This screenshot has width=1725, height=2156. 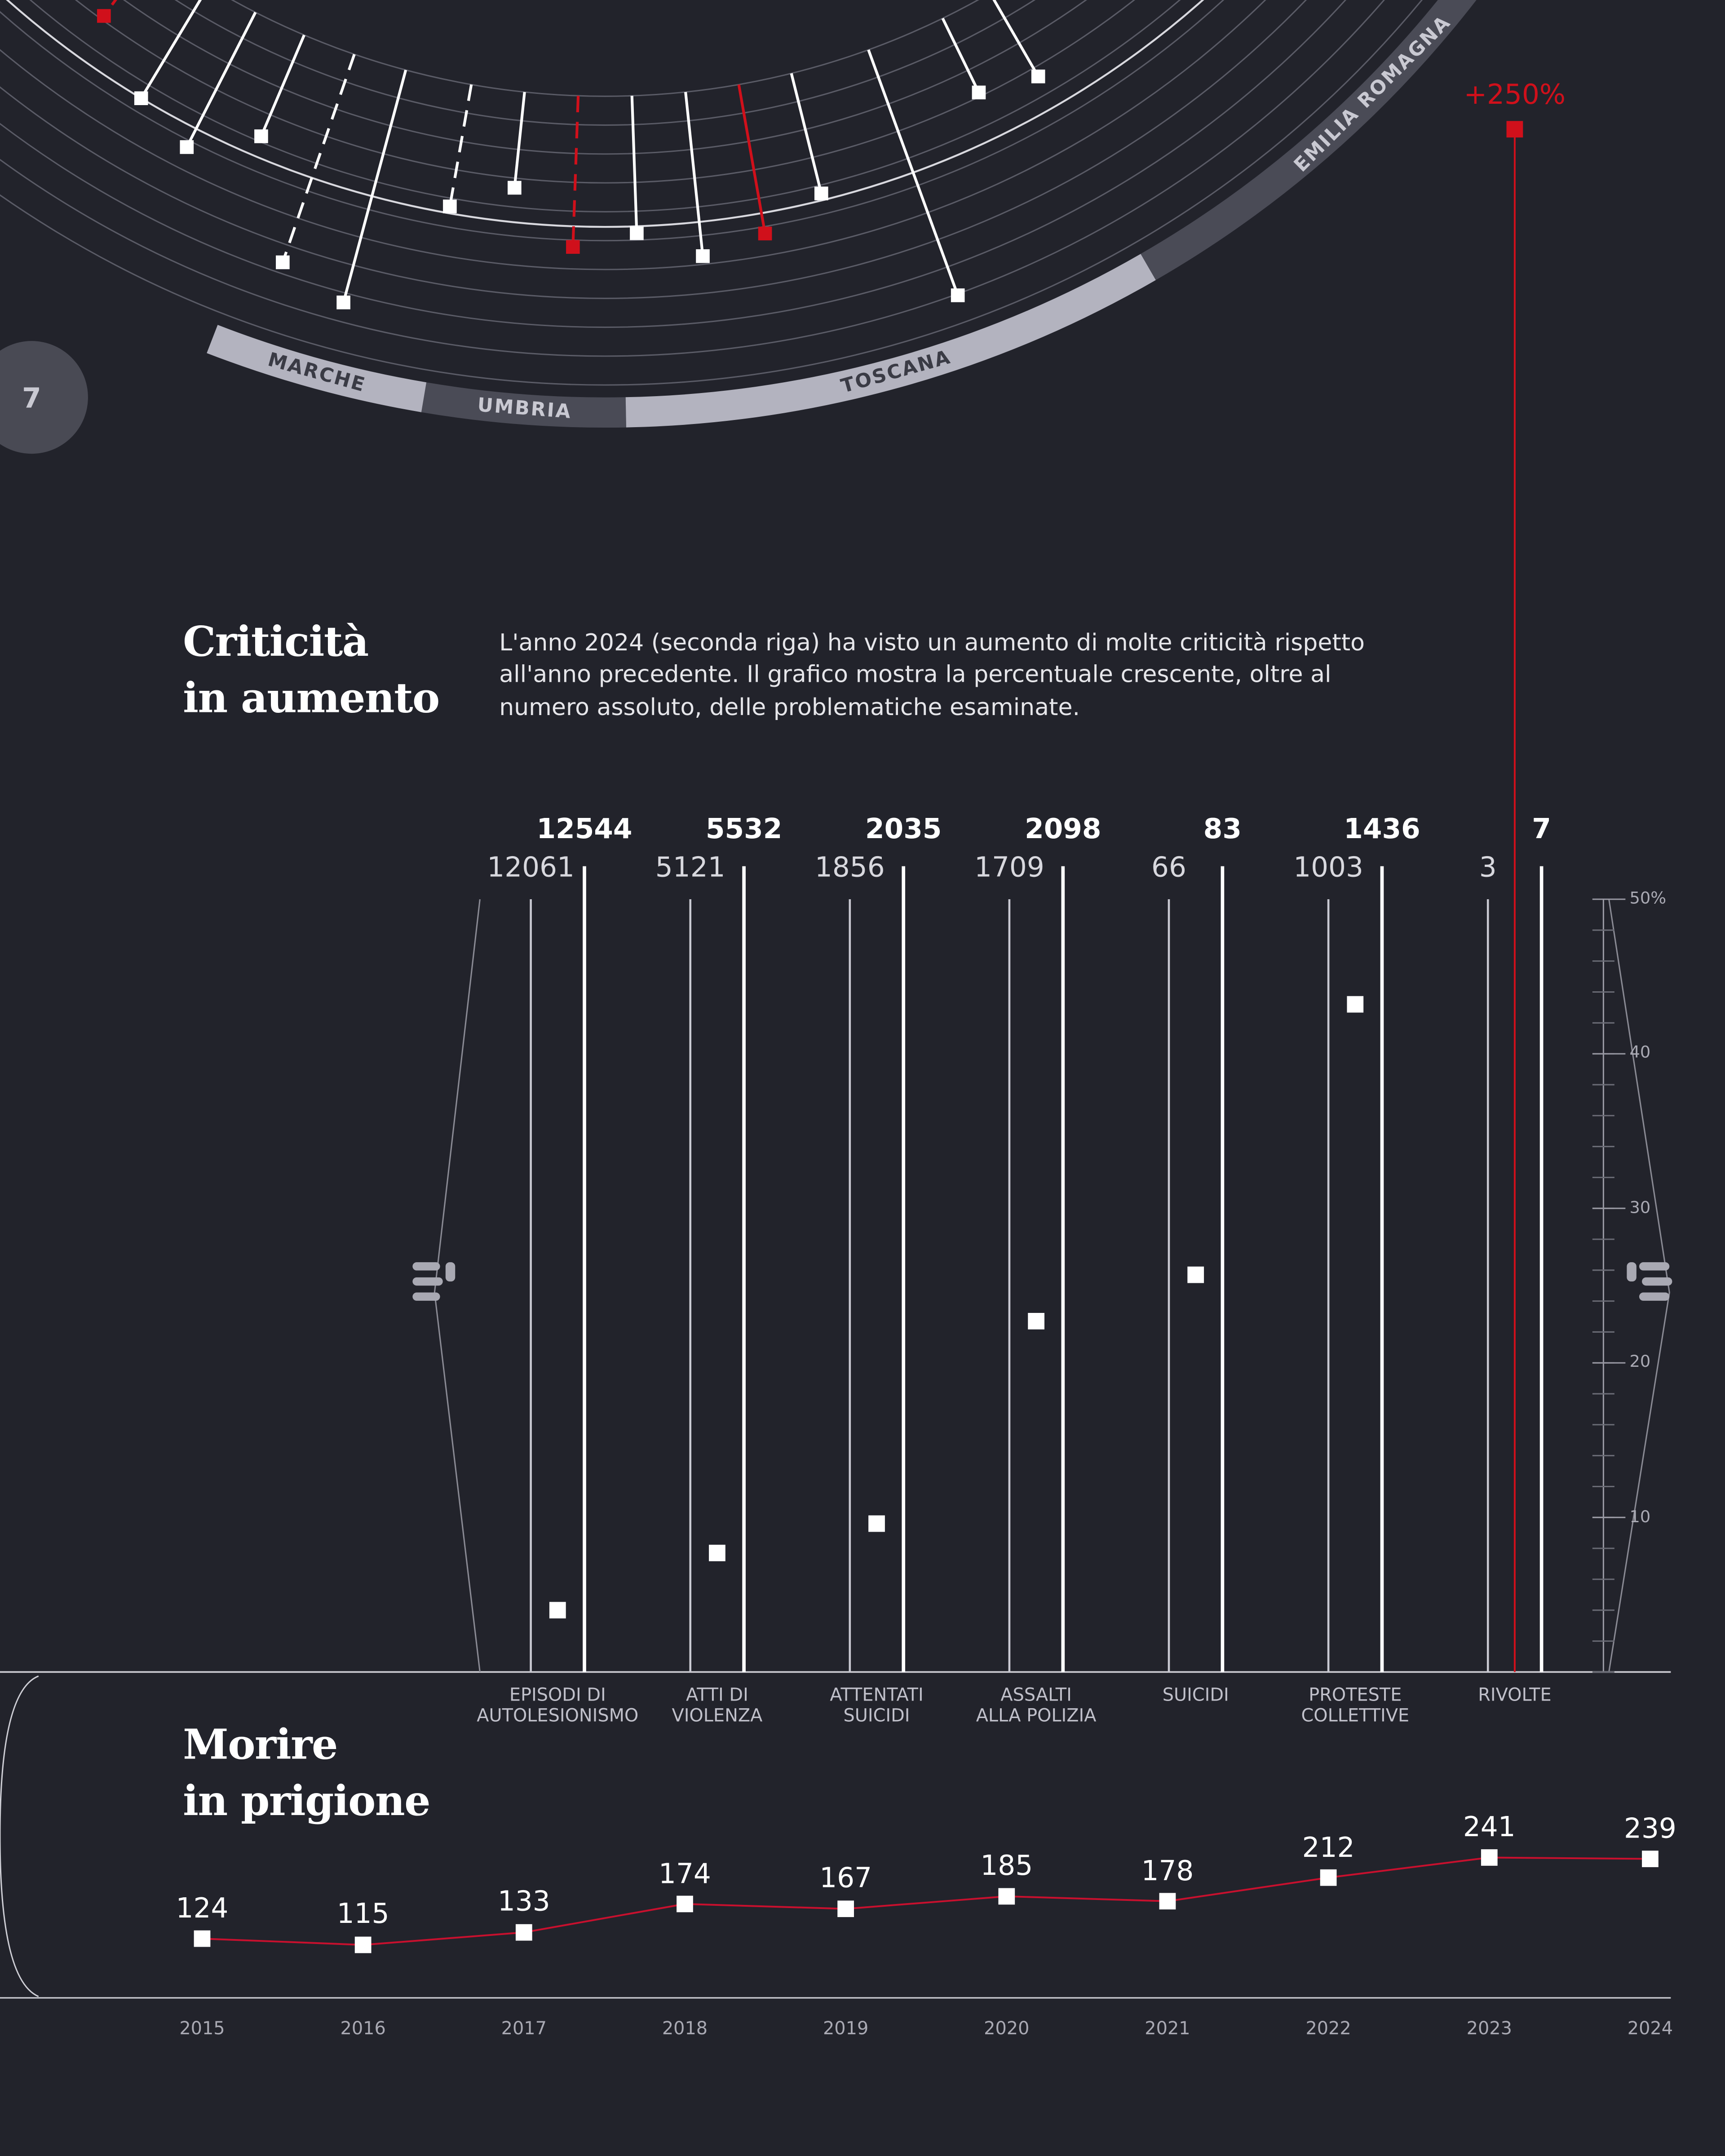 I want to click on chart-title: Morire in prigione, so click(x=306, y=1773).